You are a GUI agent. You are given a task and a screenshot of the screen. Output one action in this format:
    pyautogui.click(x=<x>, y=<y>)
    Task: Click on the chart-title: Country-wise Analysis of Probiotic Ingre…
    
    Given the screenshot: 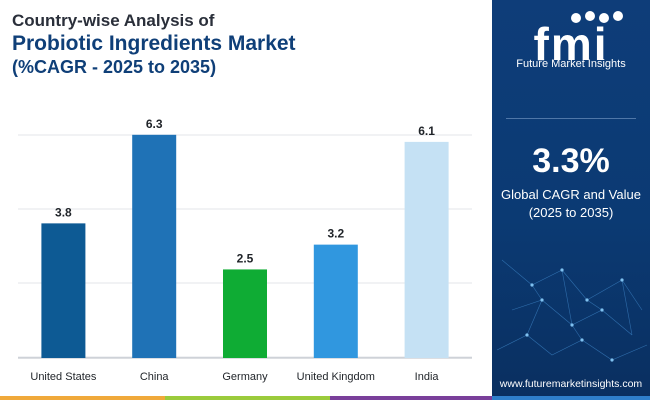 What is the action you would take?
    pyautogui.click(x=247, y=44)
    